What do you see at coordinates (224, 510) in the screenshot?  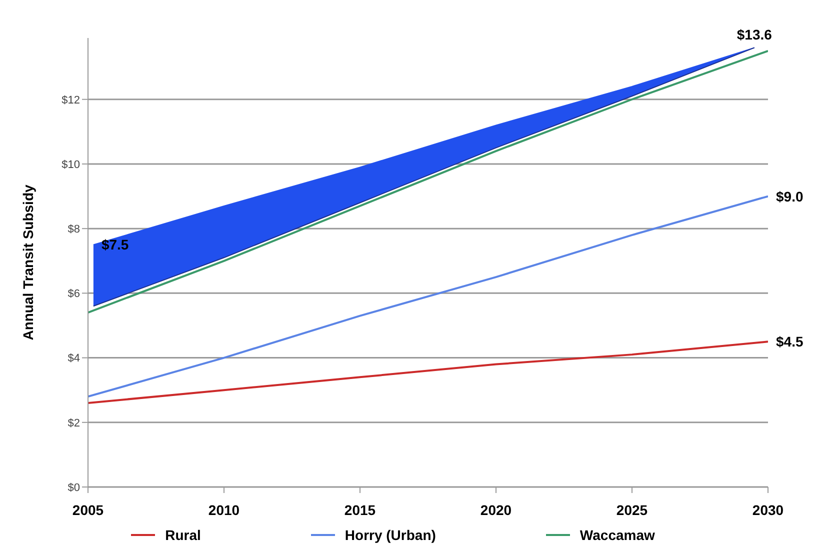 I see `x-tick-label: 2010` at bounding box center [224, 510].